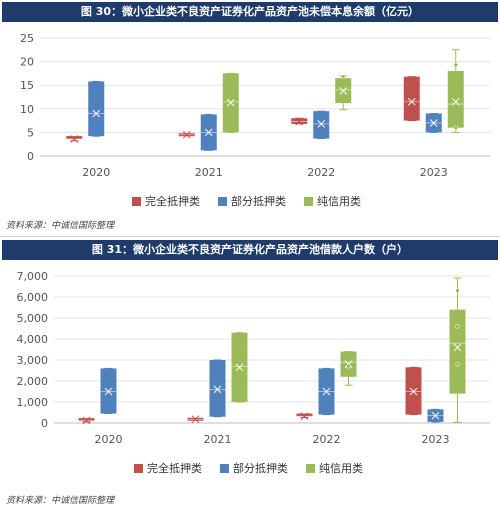  I want to click on y-tick-label: 4,000, so click(33, 339).